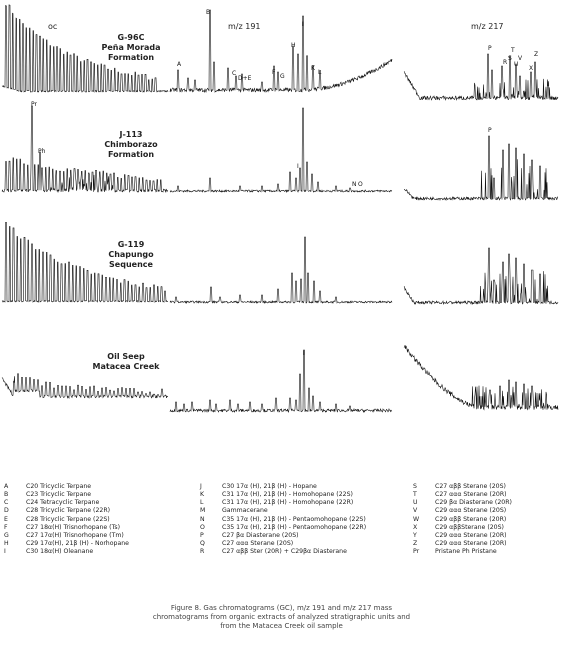 The width and height of the screenshot is (563, 646). I want to click on legend-description: C28 Tricyclic Terpane (22S), so click(68, 519).